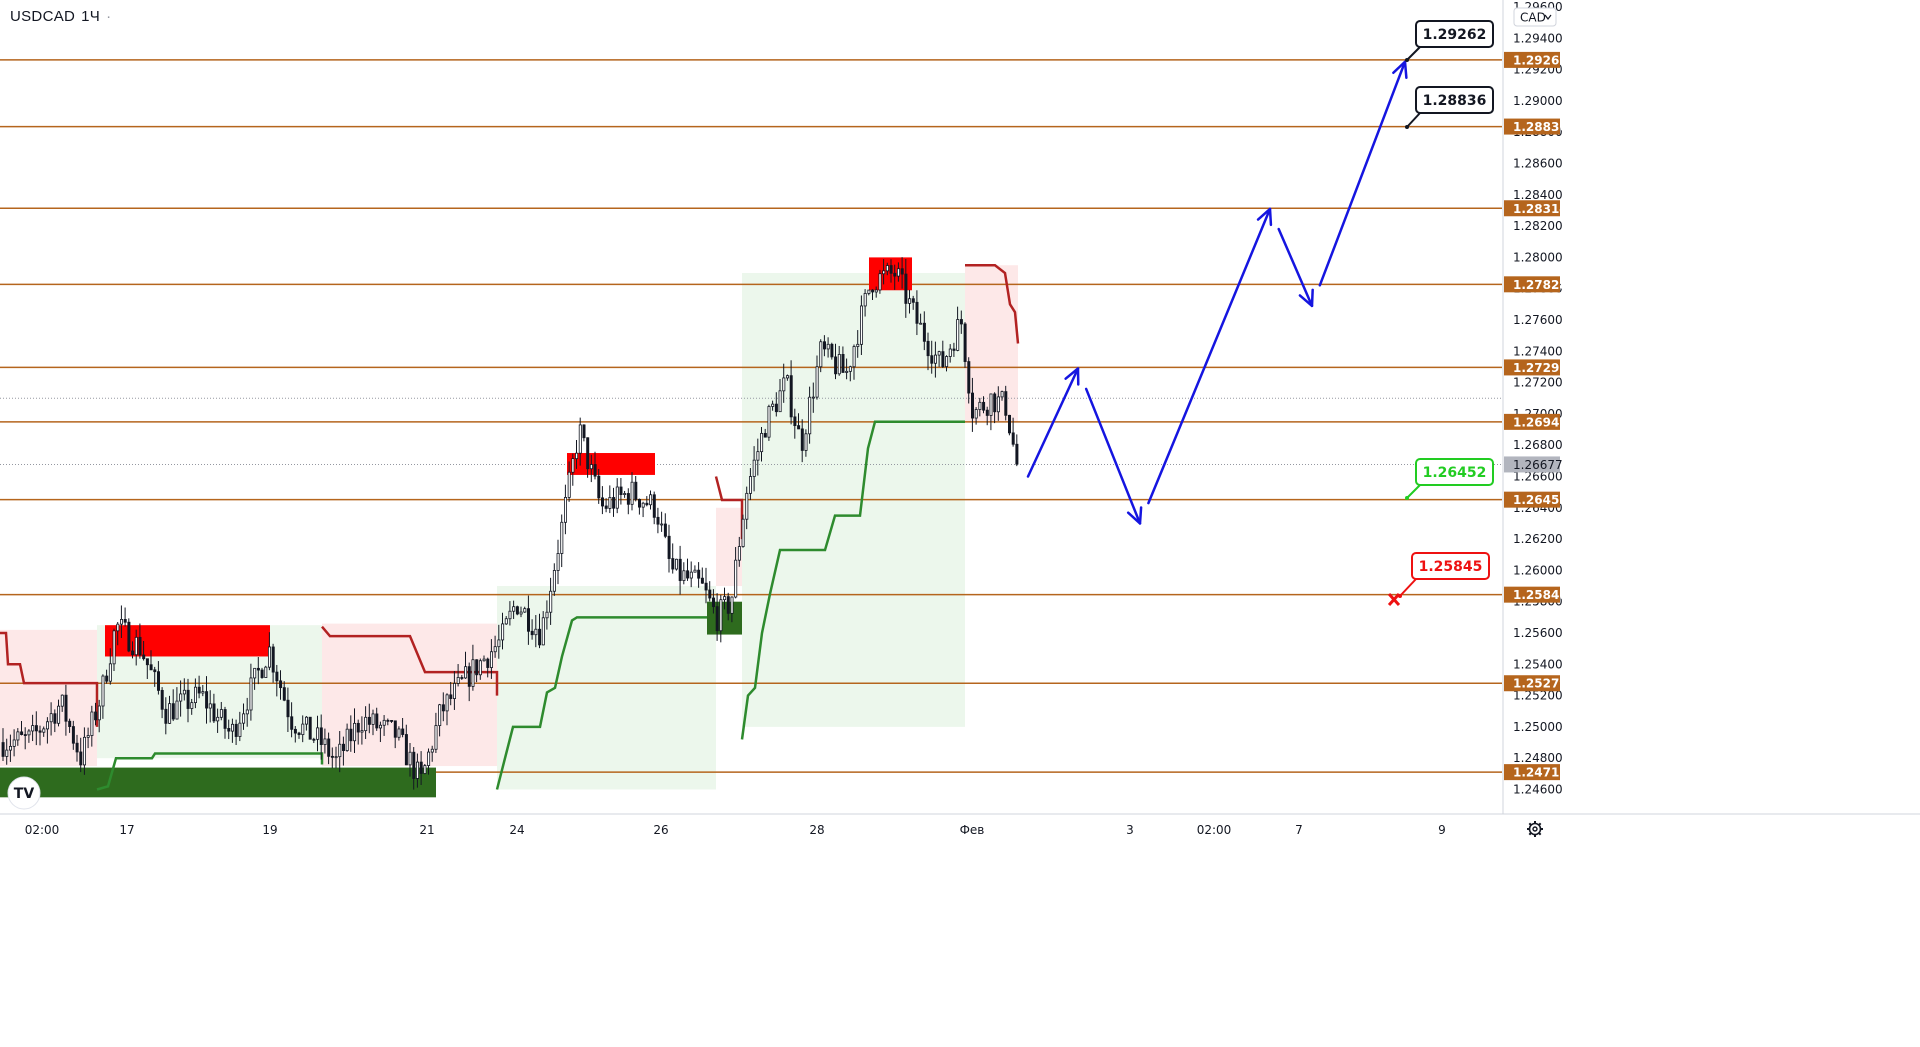 Image resolution: width=1920 pixels, height=1047 pixels. I want to click on level-price-tag-1.29262: 1.29262, so click(1536, 59).